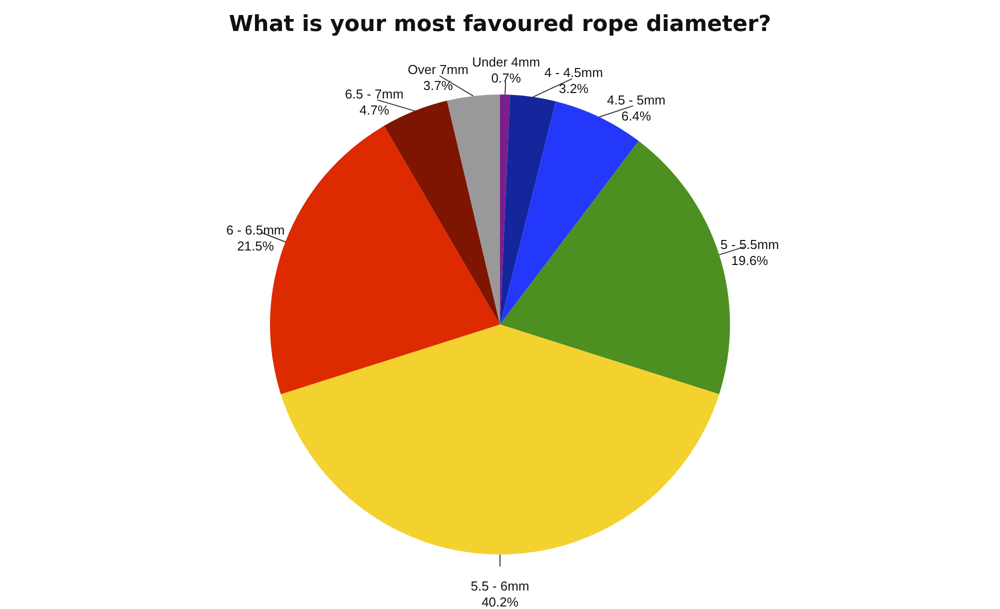  What do you see at coordinates (255, 246) in the screenshot?
I see `data-label: 21.5%` at bounding box center [255, 246].